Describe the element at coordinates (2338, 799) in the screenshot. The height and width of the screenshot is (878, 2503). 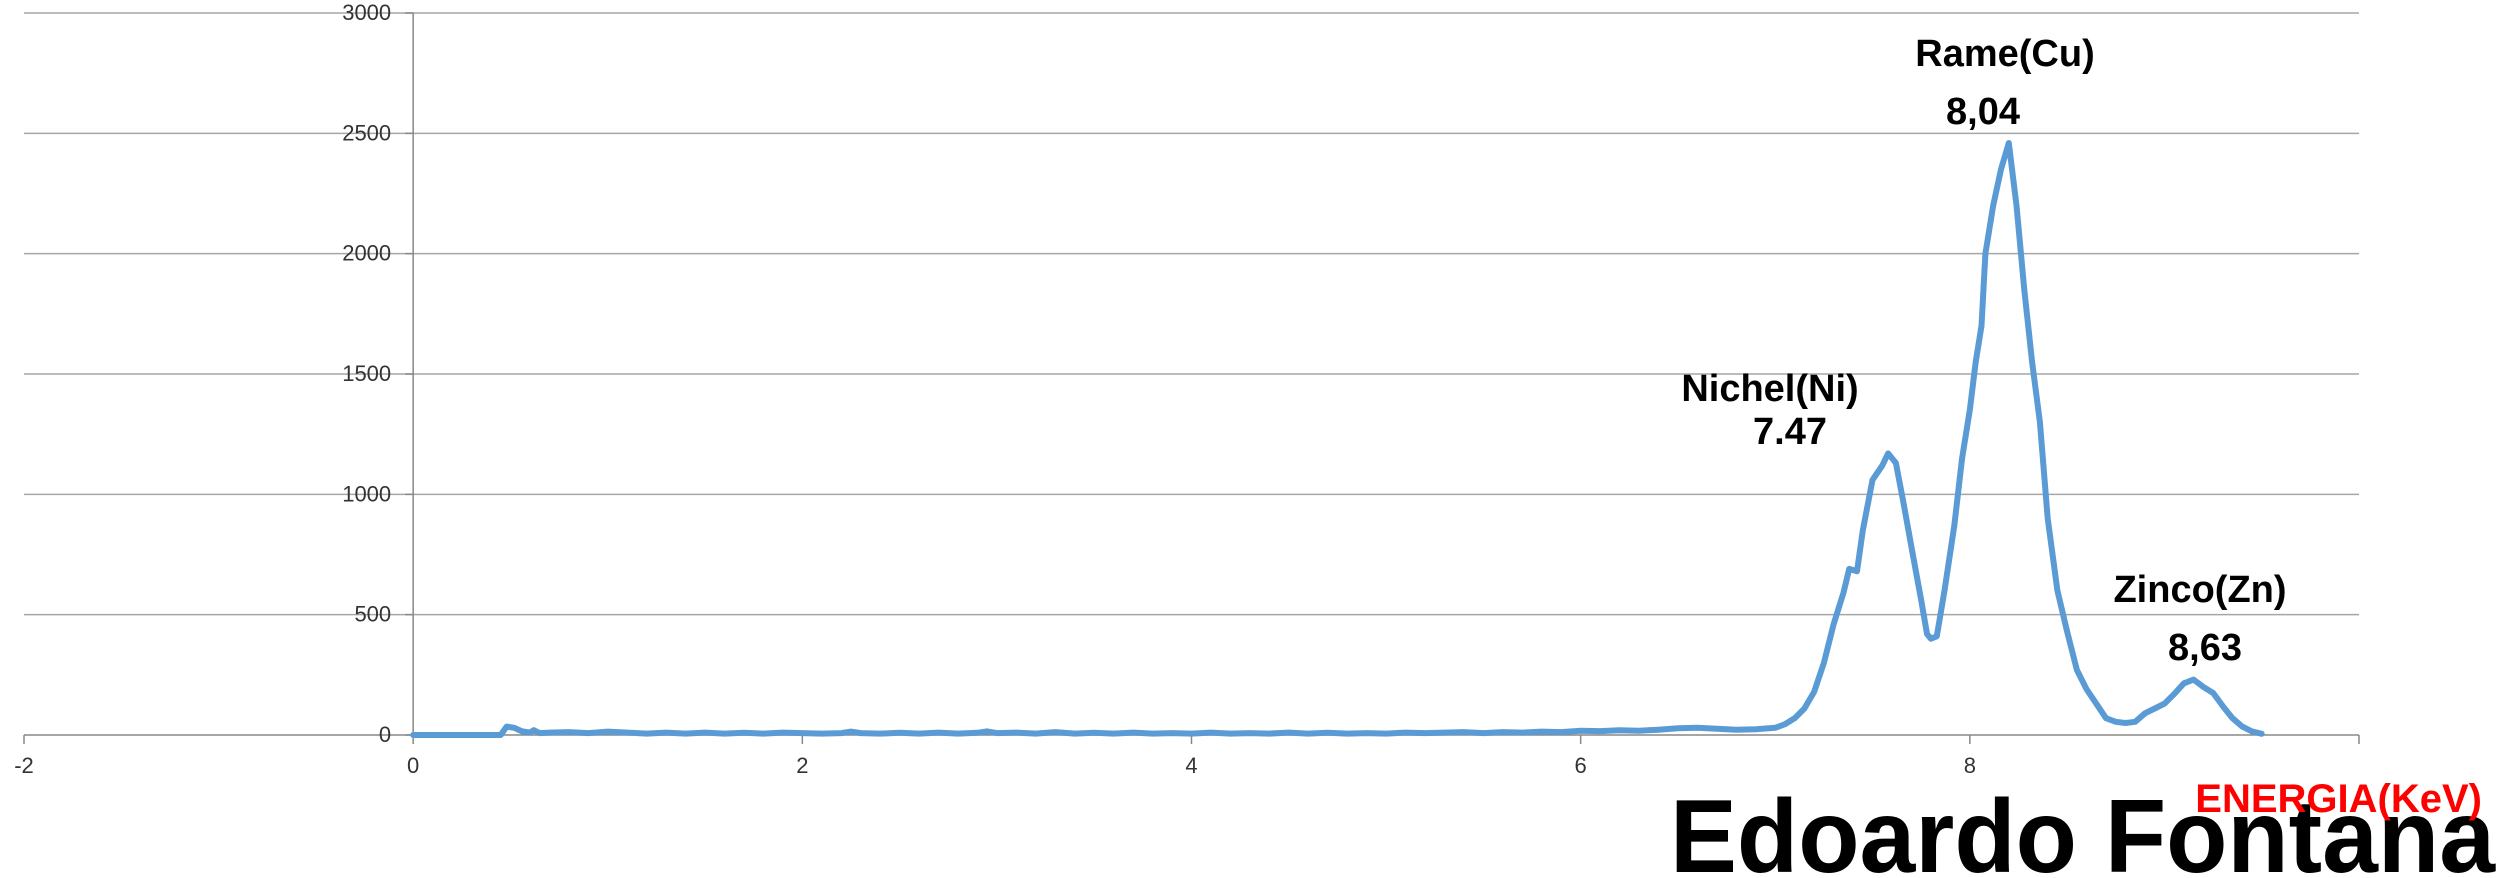
I see `x-axis-title: ENERGIA(KeV)` at that location.